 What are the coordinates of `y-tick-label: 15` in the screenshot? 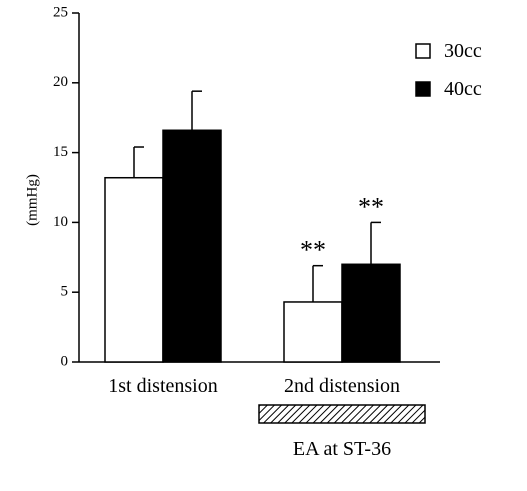 It's located at (60, 152).